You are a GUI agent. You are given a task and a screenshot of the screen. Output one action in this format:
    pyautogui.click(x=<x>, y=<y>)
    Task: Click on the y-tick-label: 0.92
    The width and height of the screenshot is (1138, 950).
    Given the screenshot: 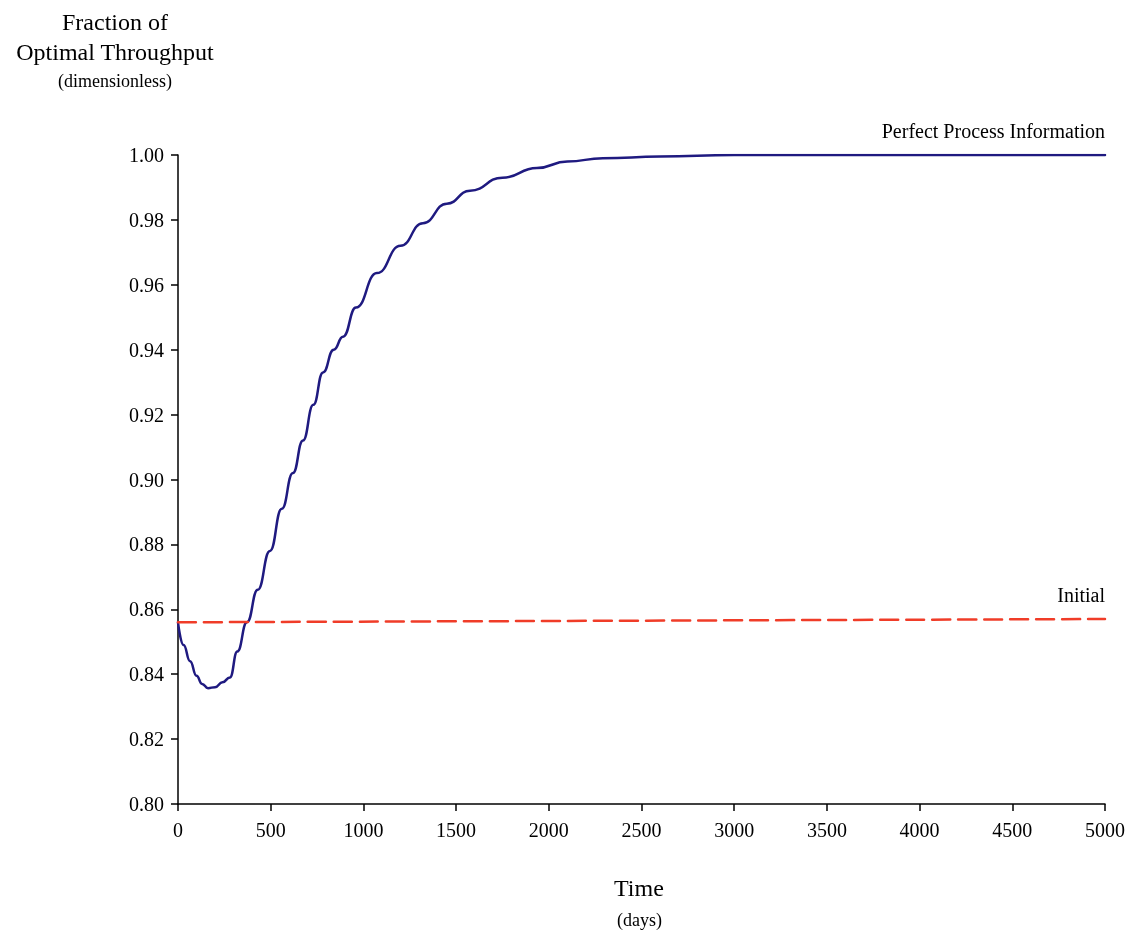 What is the action you would take?
    pyautogui.click(x=146, y=414)
    